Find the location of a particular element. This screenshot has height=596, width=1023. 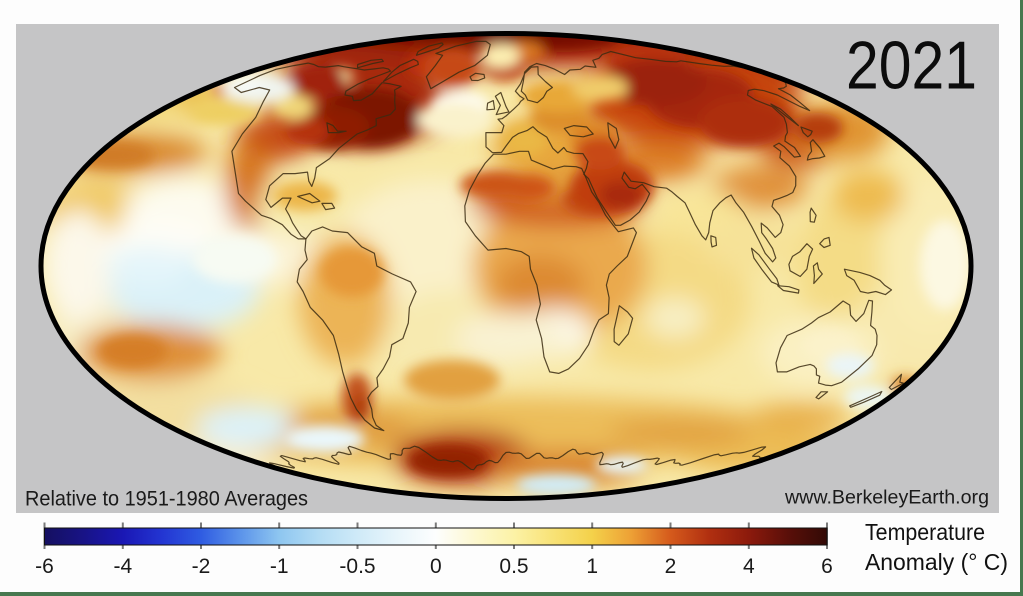

svg-text: 0.5 is located at coordinates (513, 566).